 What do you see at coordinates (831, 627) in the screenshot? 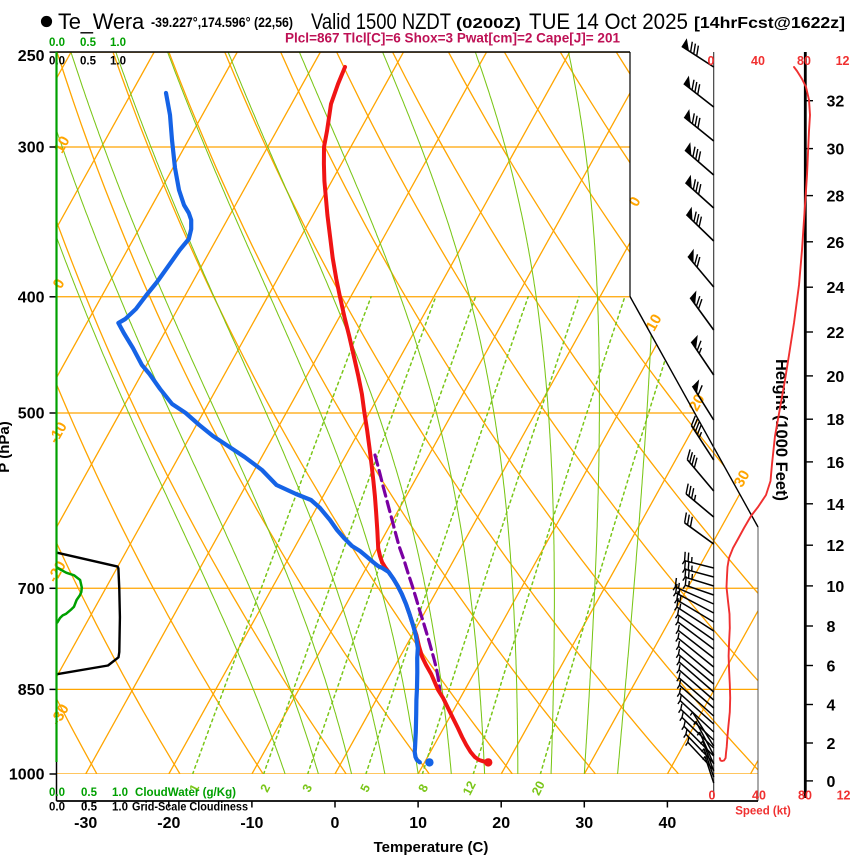
I see `svg-text: 8` at bounding box center [831, 627].